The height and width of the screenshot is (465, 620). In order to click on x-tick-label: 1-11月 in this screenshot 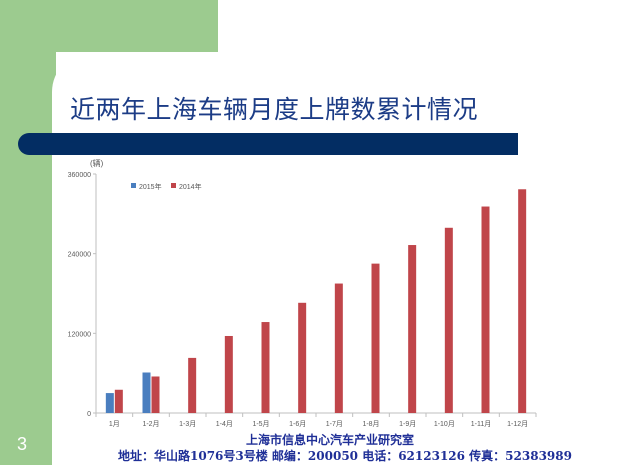, I will do `click(481, 424)`.